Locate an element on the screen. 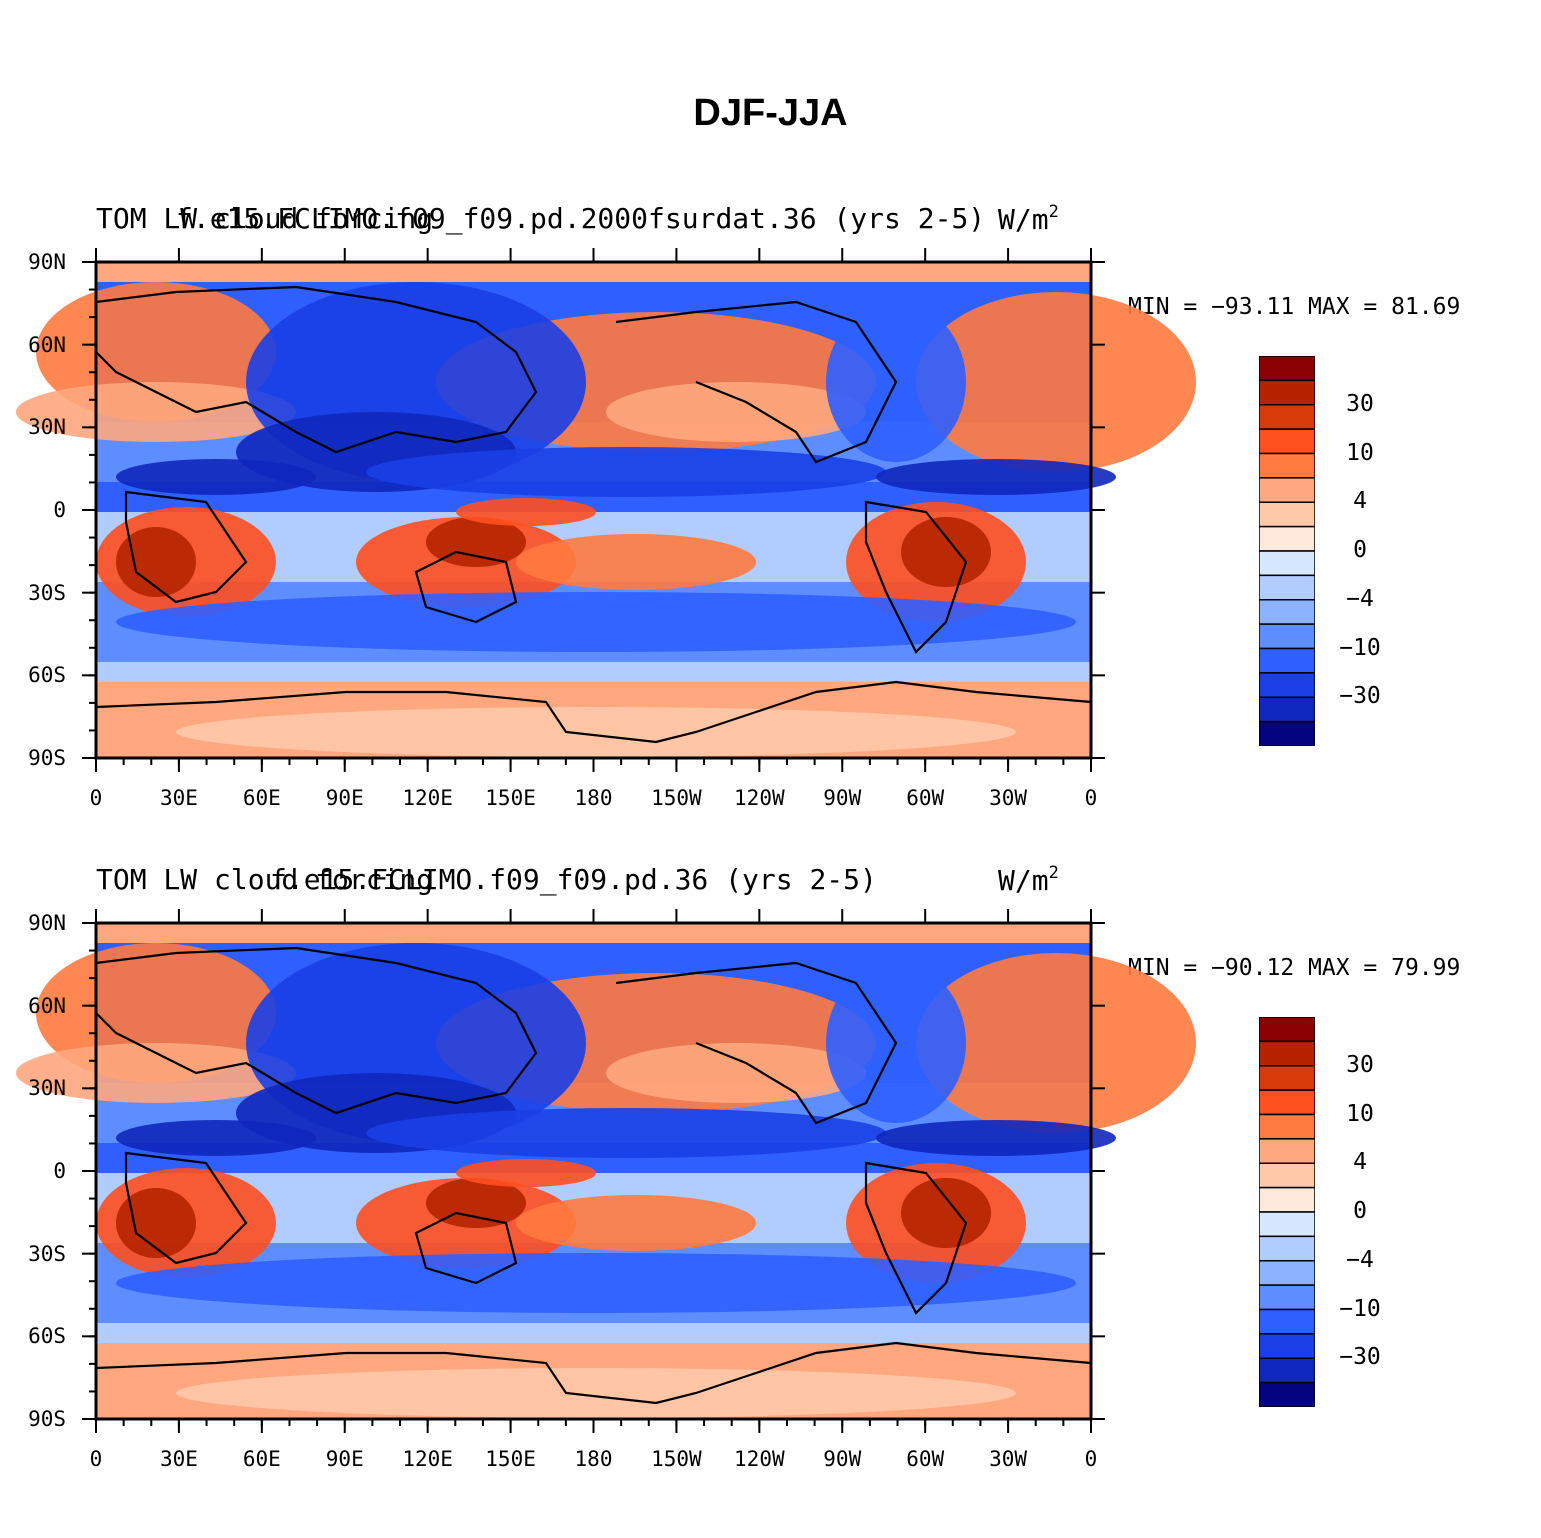  lon-tick-label: 90W is located at coordinates (842, 798).